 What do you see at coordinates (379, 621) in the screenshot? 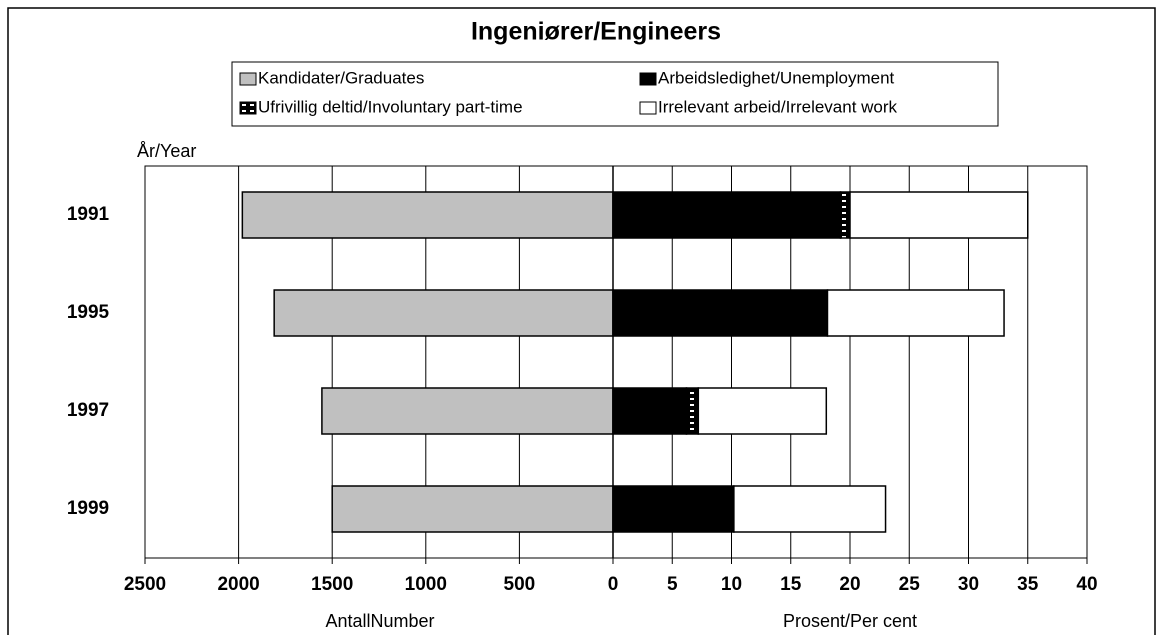
I see `x-axis-title: AntallNumber` at bounding box center [379, 621].